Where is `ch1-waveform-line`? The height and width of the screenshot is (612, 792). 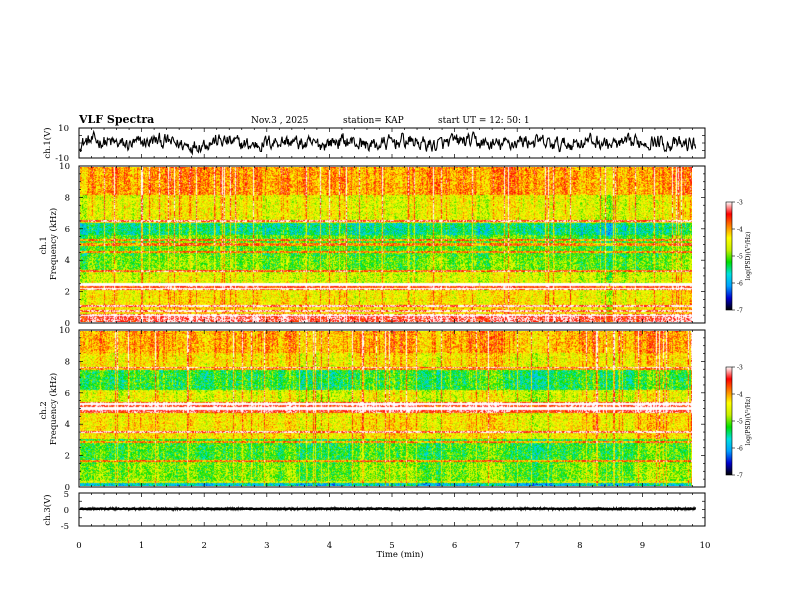 ch1-waveform-line is located at coordinates (388, 142).